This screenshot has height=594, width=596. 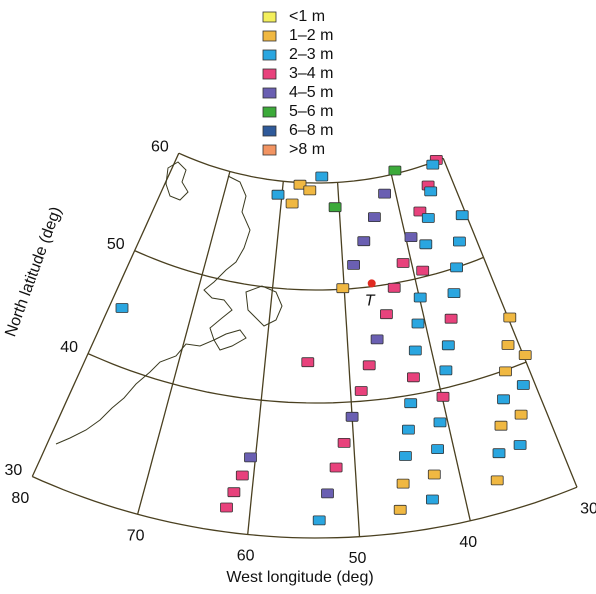 What do you see at coordinates (468, 542) in the screenshot?
I see `lon-tick-label: 40` at bounding box center [468, 542].